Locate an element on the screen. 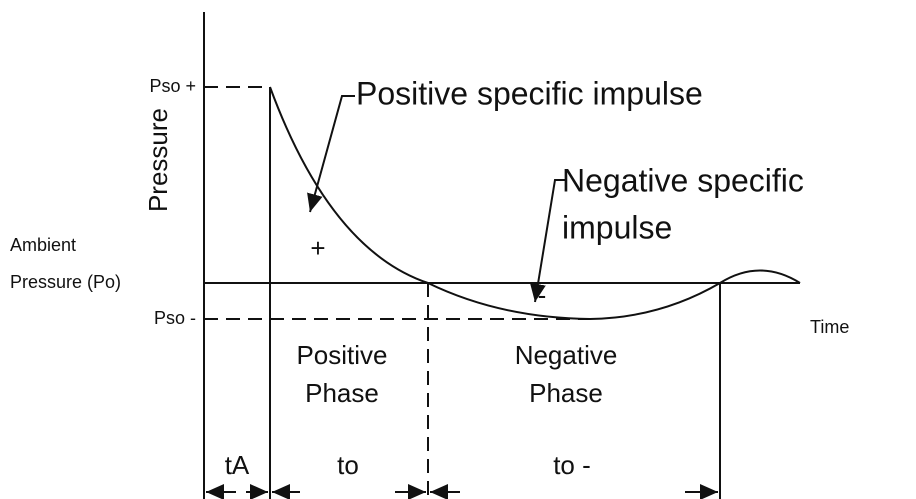 The height and width of the screenshot is (499, 916). annotation: Positive specific impulse is located at coordinates (529, 93).